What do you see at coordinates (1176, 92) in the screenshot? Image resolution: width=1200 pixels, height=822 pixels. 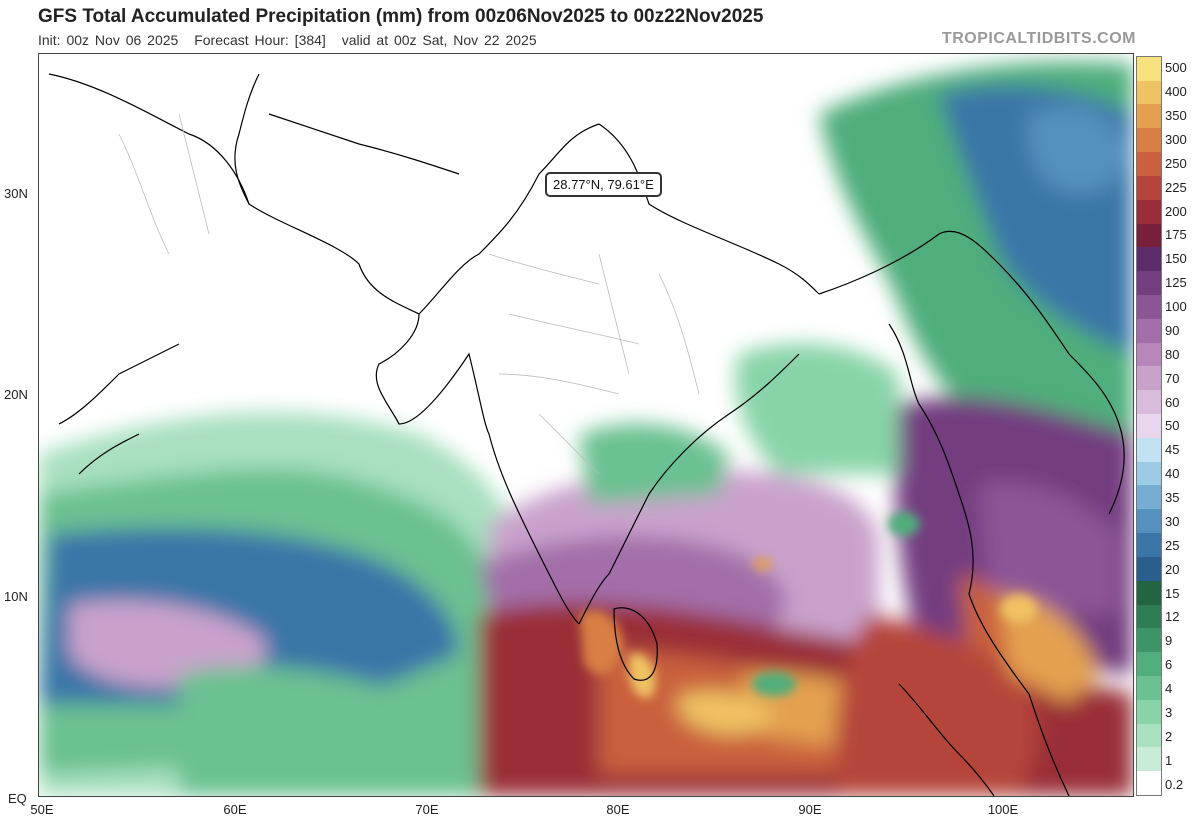 I see `colorbar-label-400: 400` at bounding box center [1176, 92].